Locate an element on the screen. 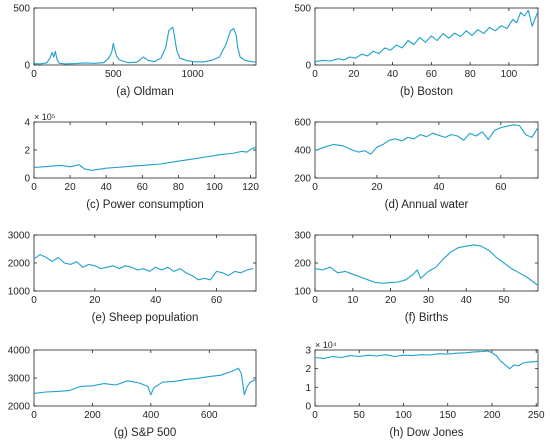 Image resolution: width=550 pixels, height=447 pixels. y-tick-label: 300 is located at coordinates (302, 236).